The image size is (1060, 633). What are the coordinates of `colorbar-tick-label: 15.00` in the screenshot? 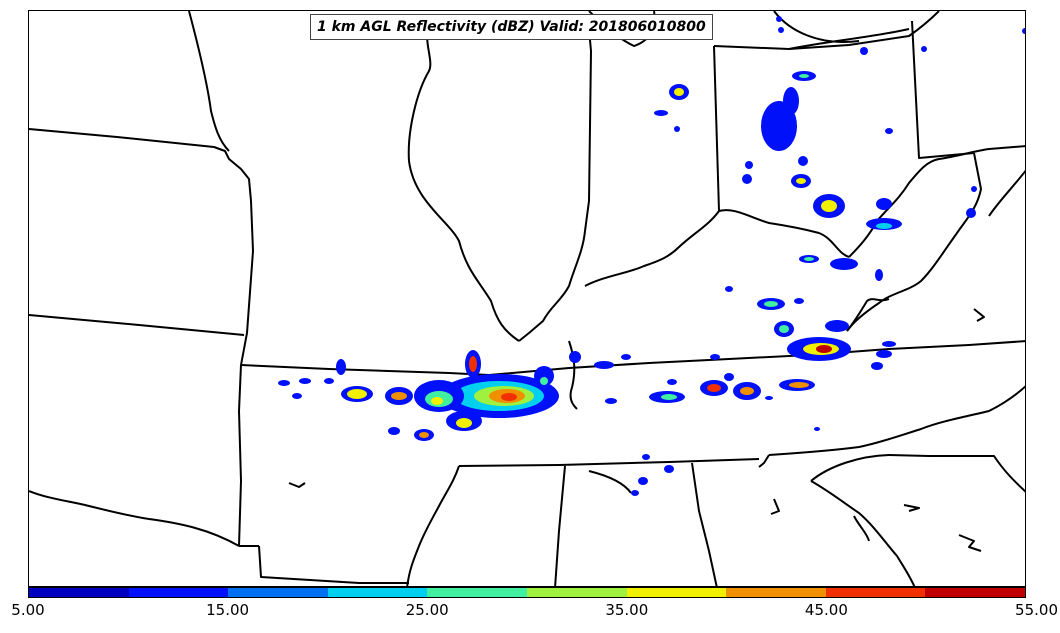 It's located at (228, 610).